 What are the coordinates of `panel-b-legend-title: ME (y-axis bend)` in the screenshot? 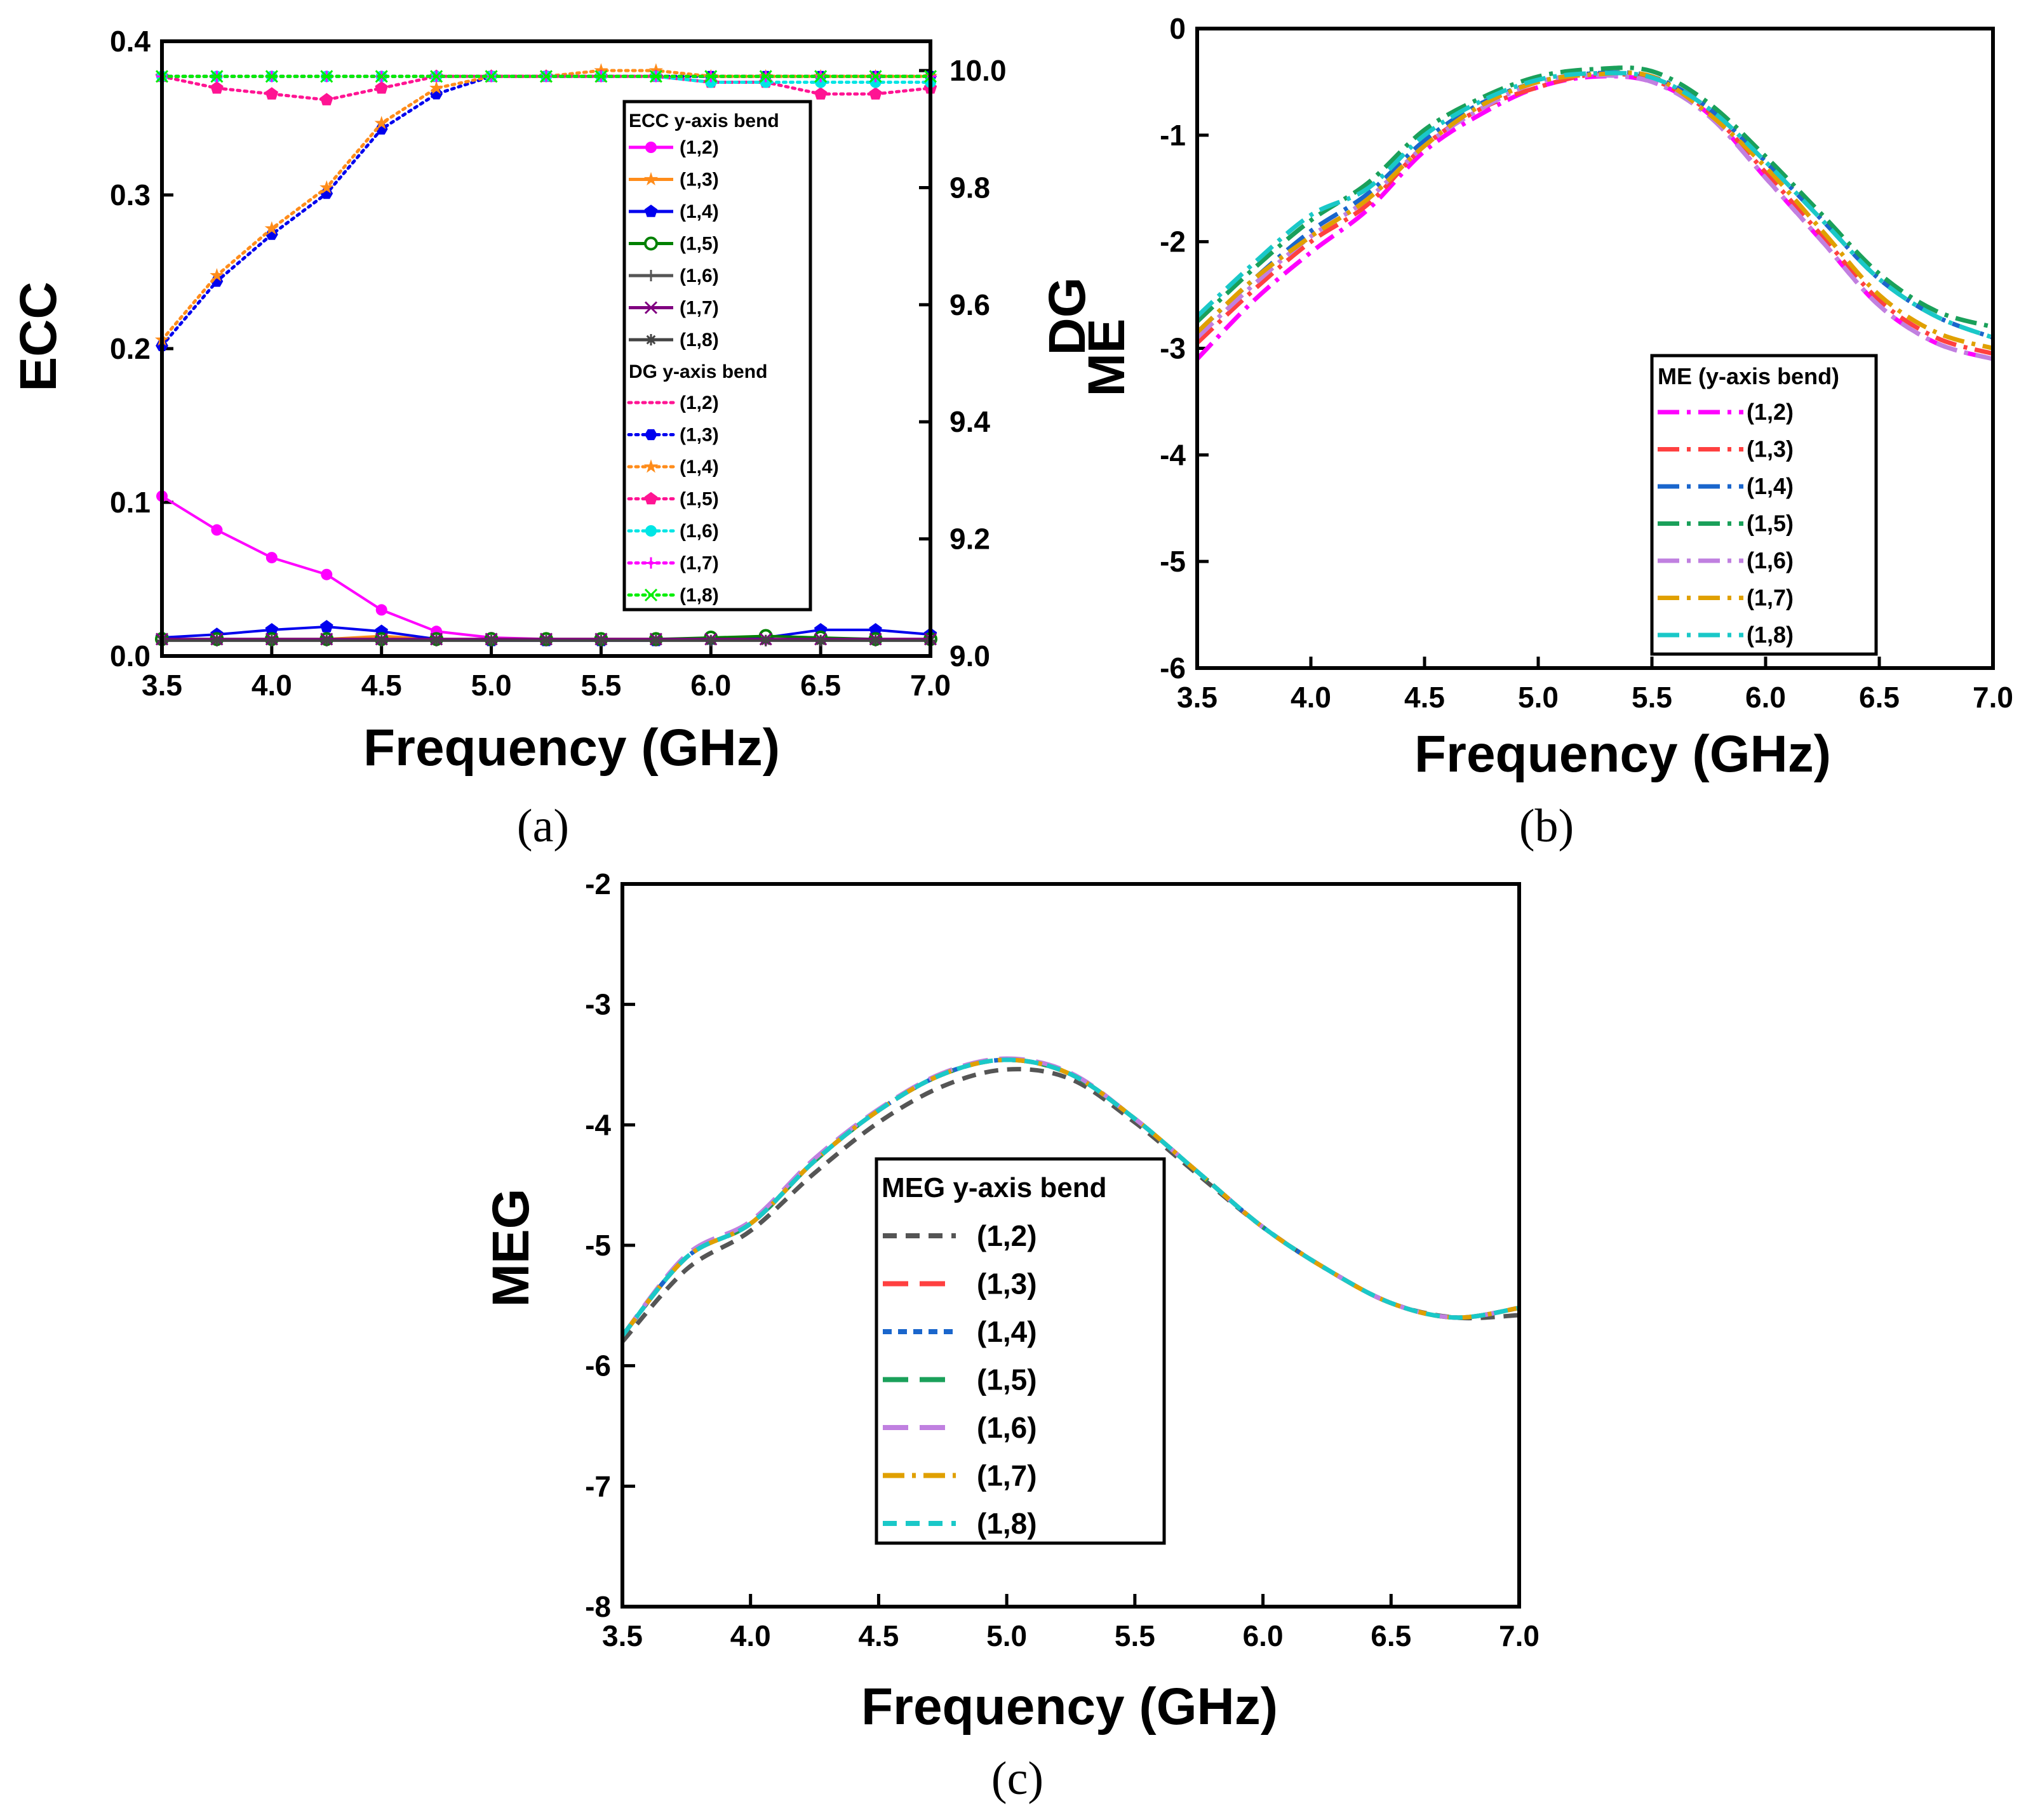 It's located at (1748, 376).